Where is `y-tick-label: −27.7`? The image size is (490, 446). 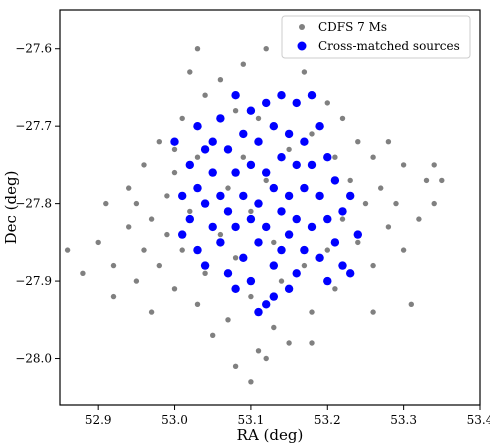
y-tick-label: −27.7 is located at coordinates (33, 126).